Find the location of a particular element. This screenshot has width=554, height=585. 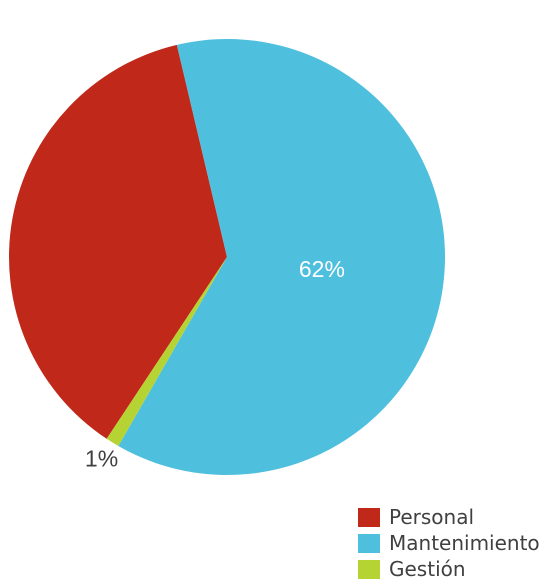

data-label-gestion: 1% is located at coordinates (101, 459).